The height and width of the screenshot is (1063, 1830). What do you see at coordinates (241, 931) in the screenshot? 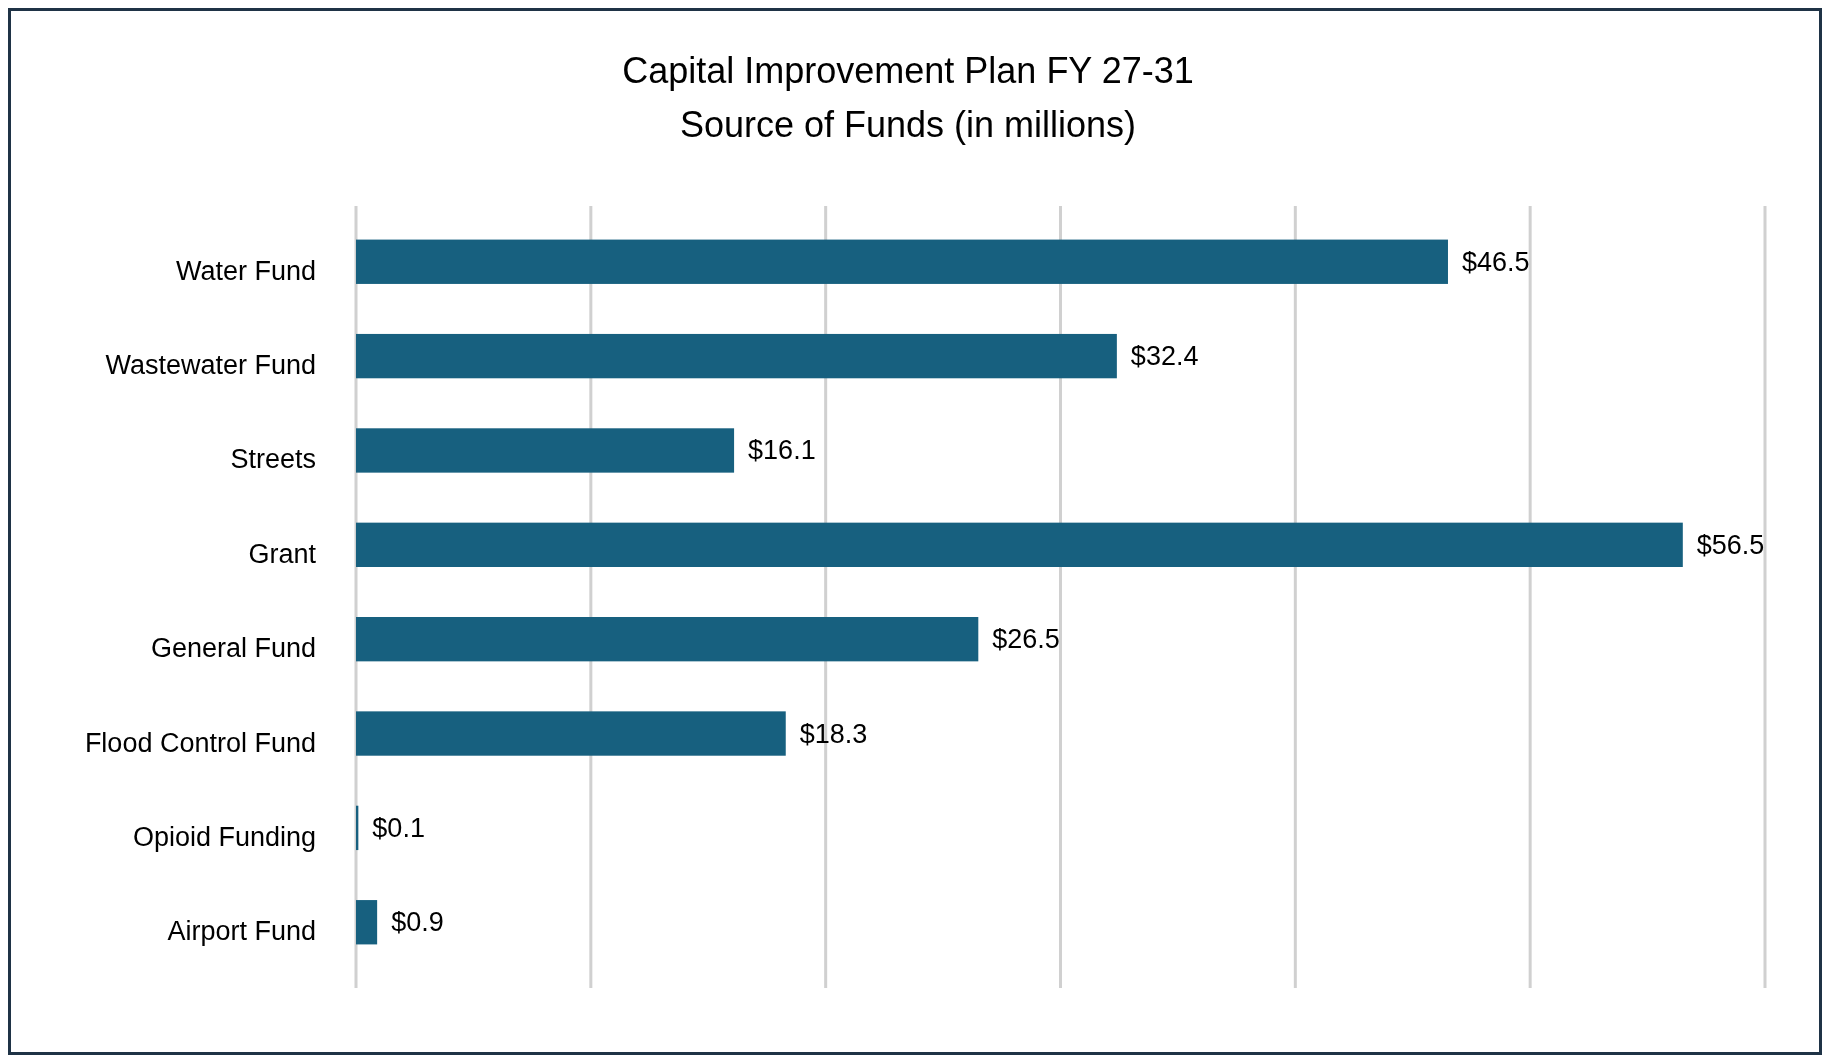
I see `y-tick-label: Airport Fund` at bounding box center [241, 931].